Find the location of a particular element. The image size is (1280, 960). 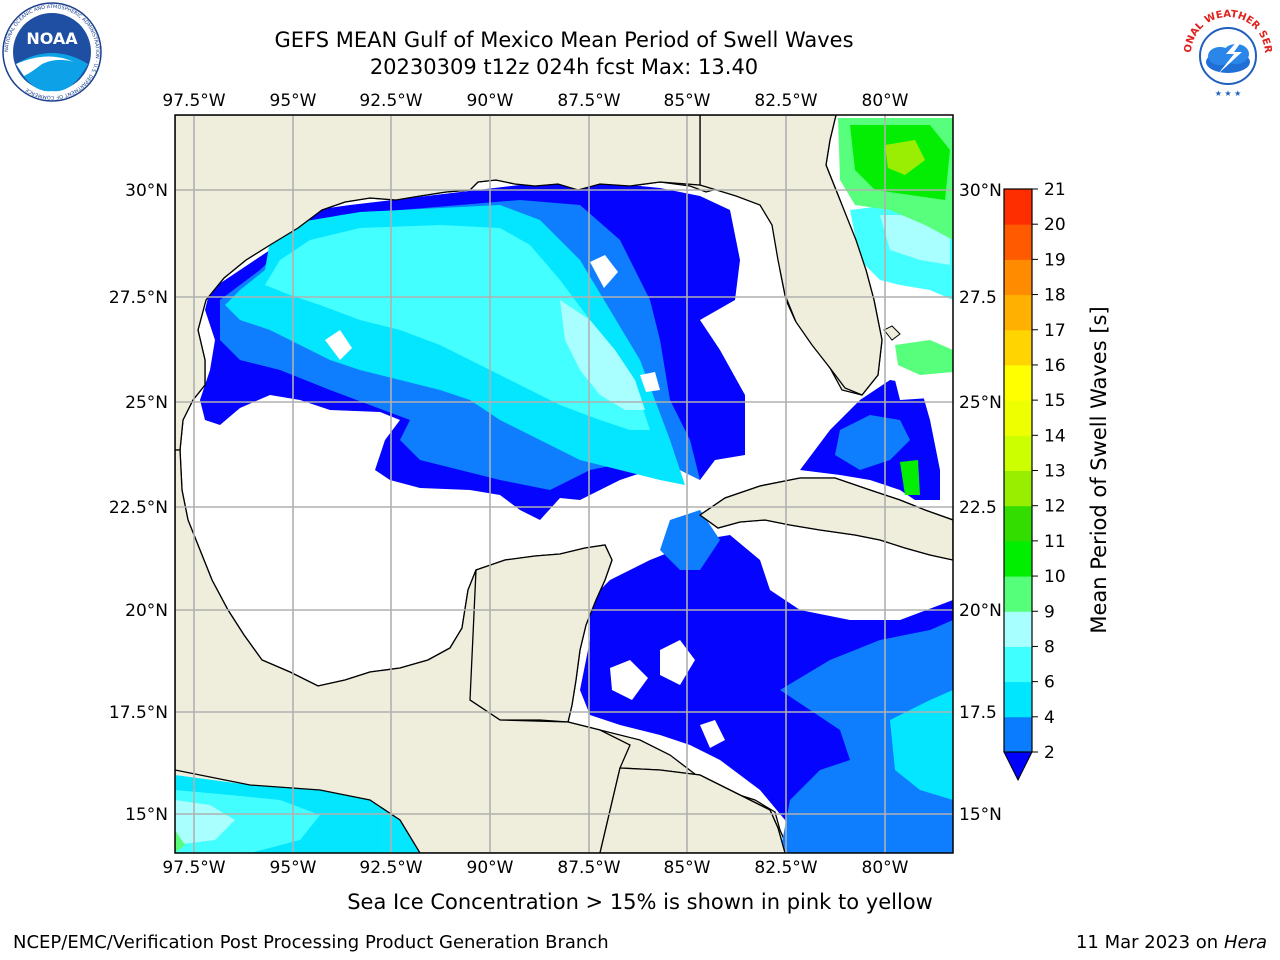

lat-label-left: 15°N is located at coordinates (146, 815).